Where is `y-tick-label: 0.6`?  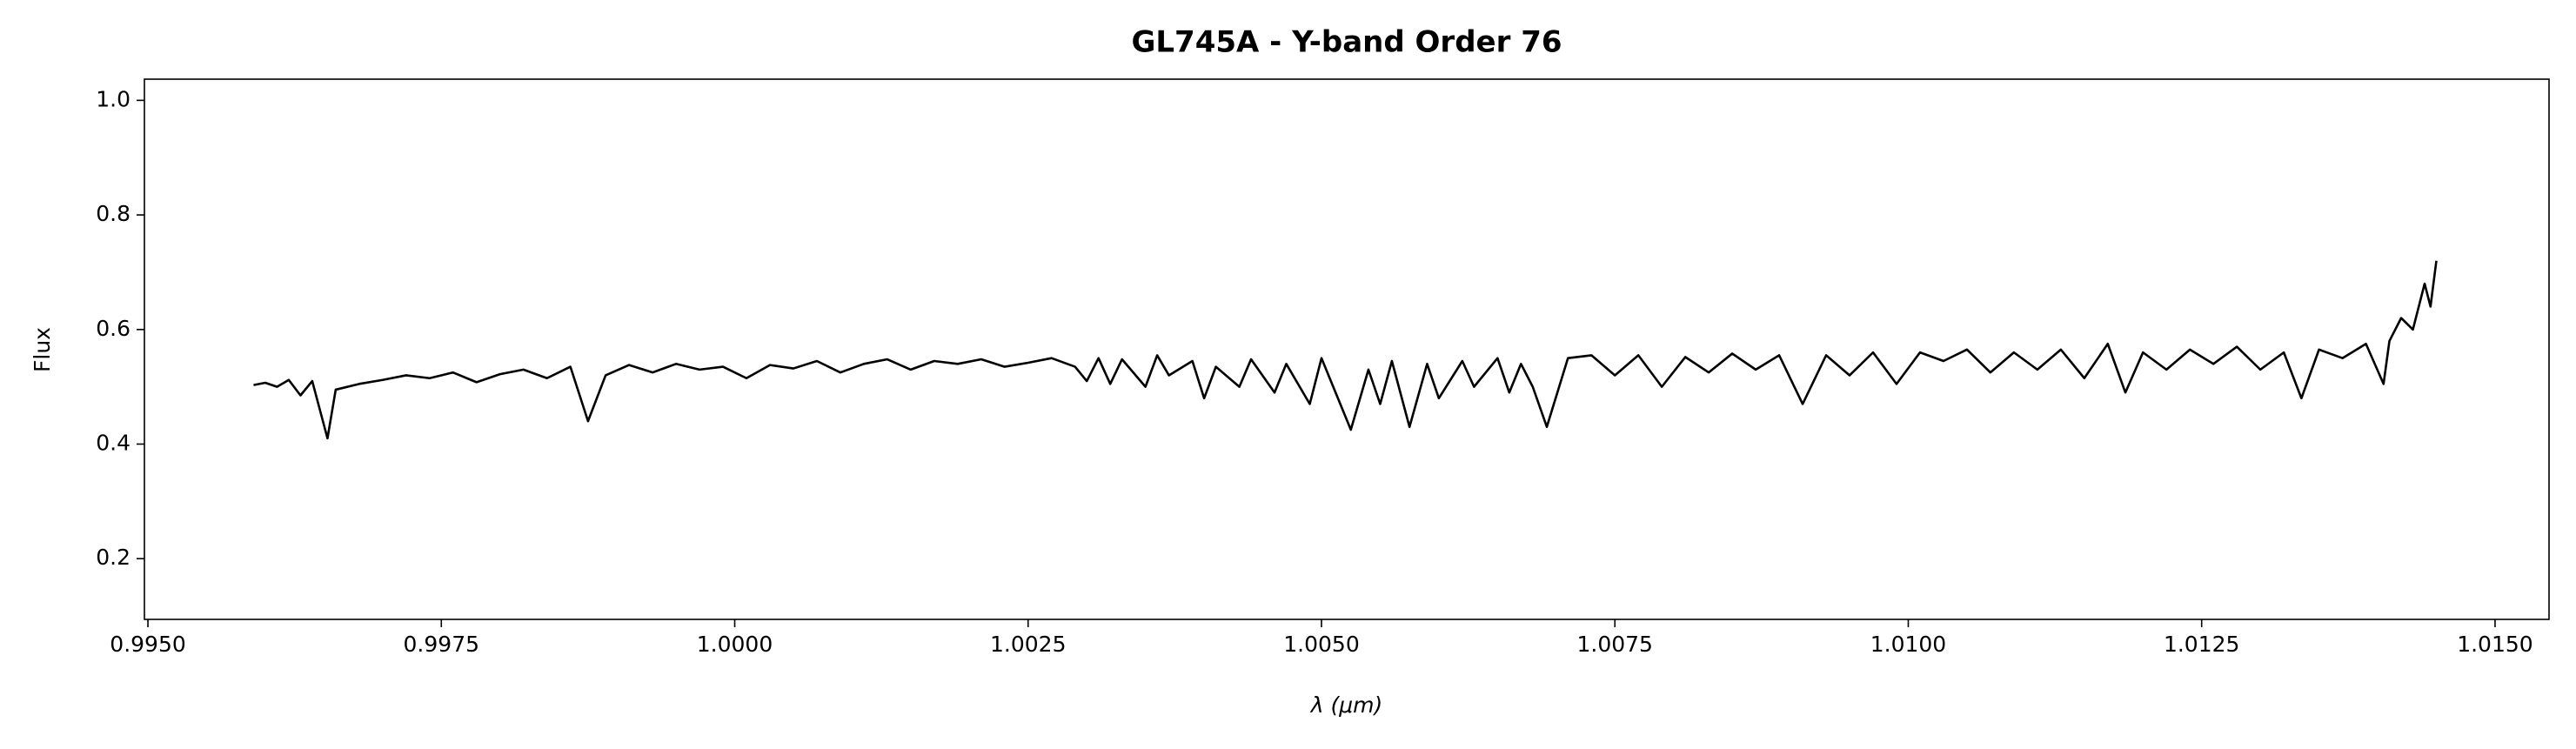
y-tick-label: 0.6 is located at coordinates (113, 328).